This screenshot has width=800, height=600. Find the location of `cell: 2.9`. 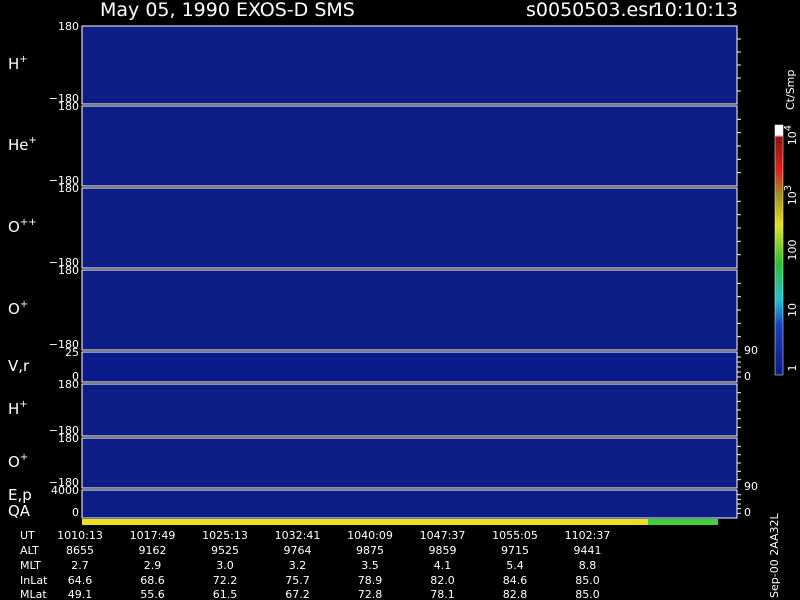

cell: 2.9 is located at coordinates (153, 565).